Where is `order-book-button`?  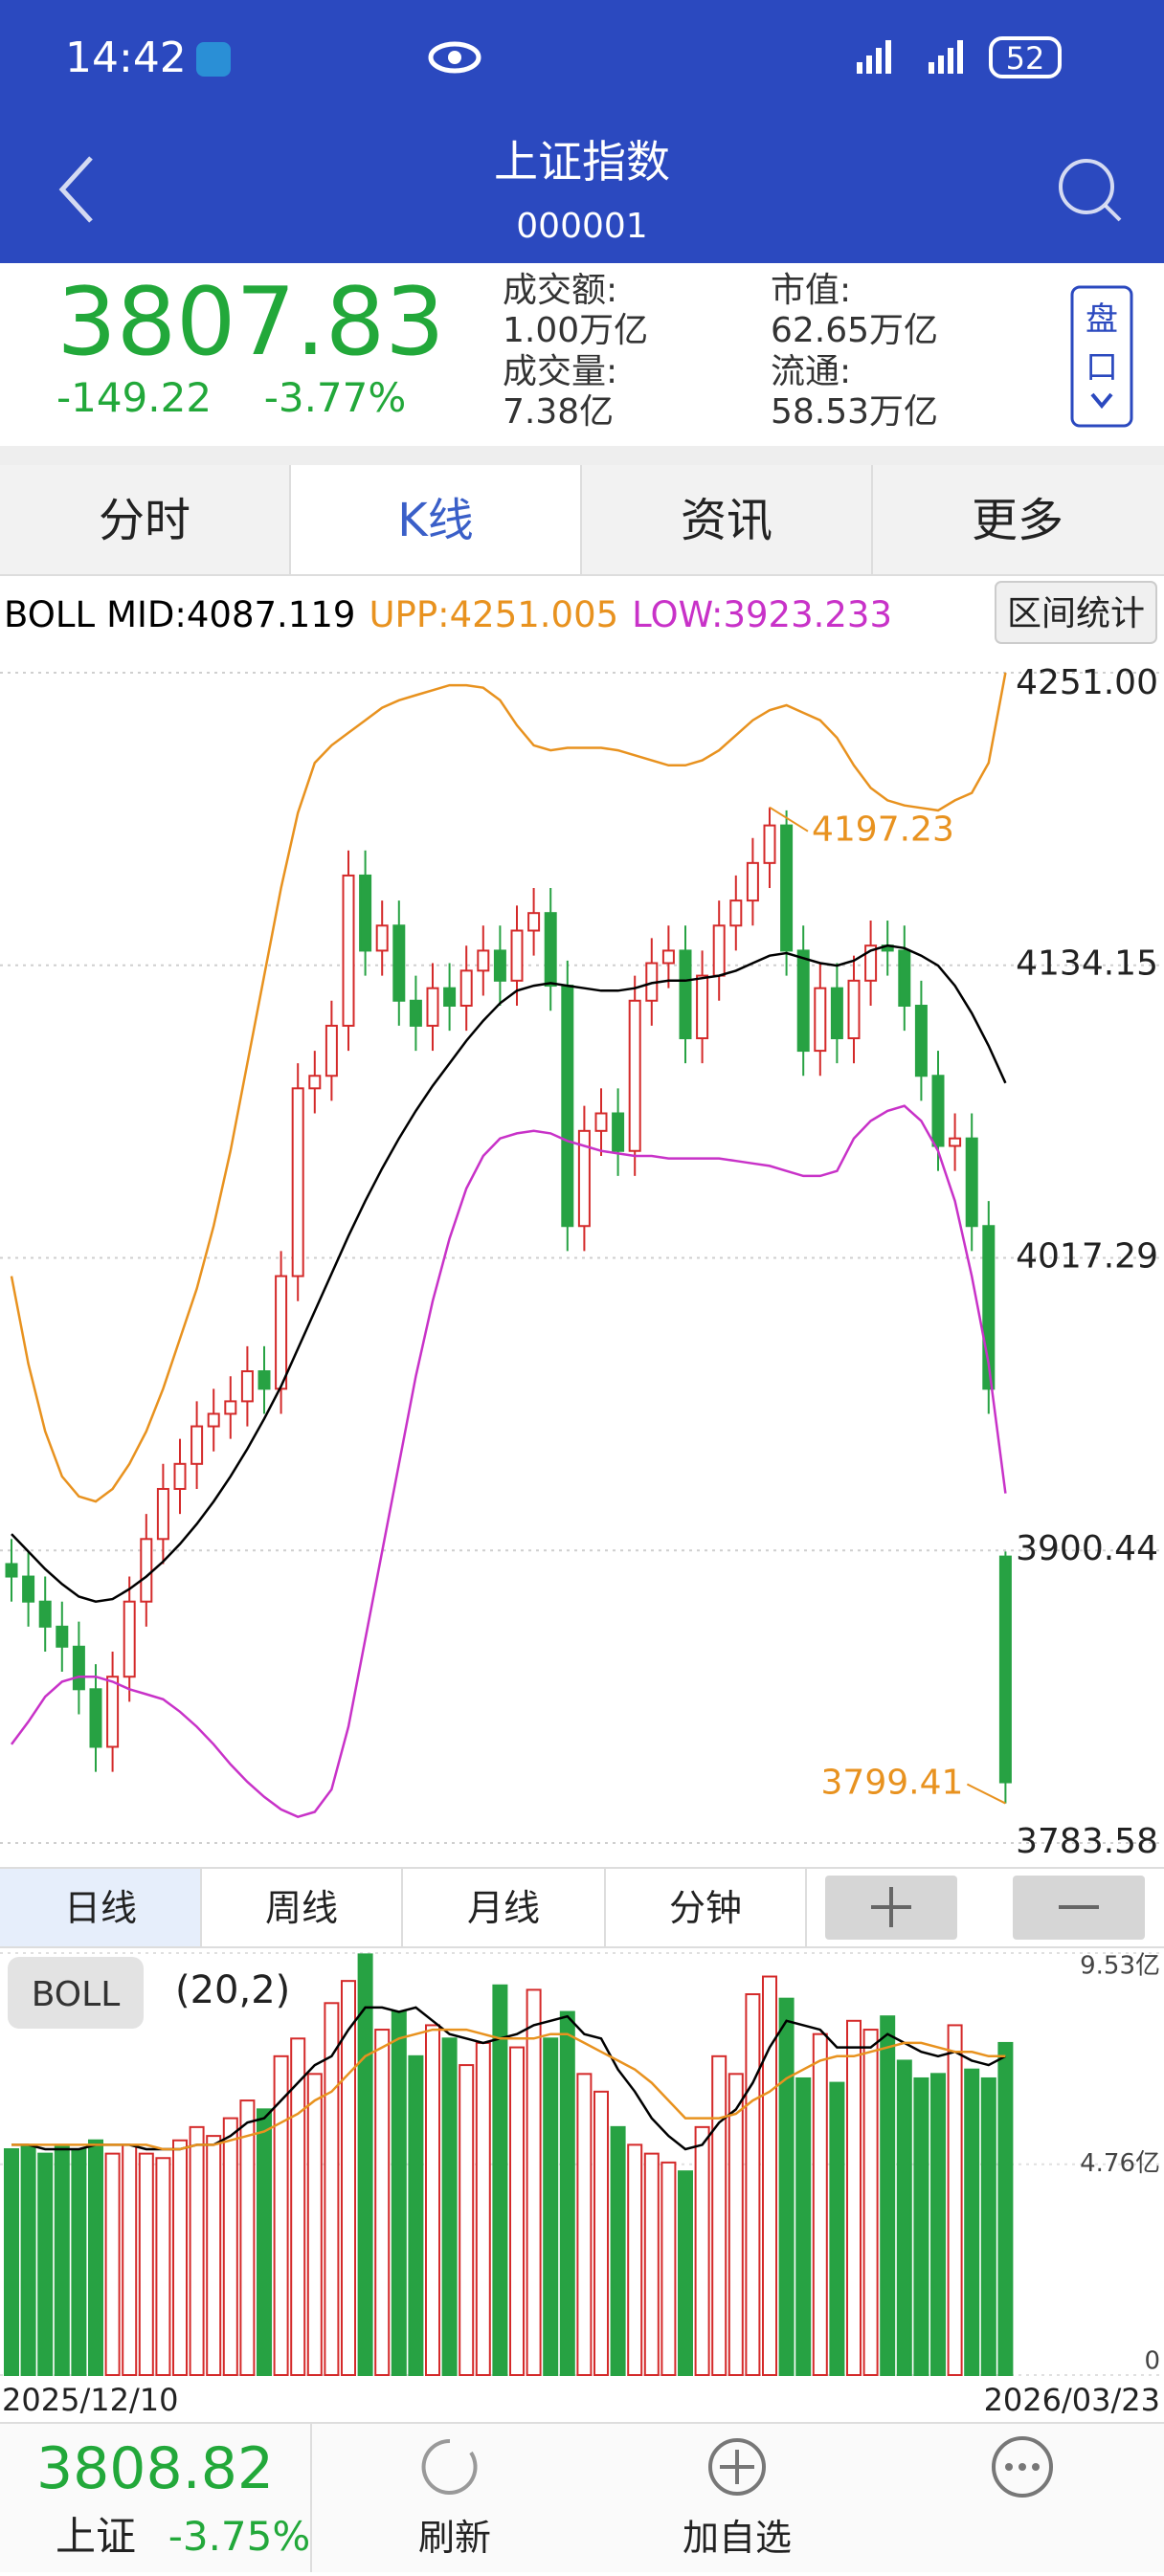
order-book-button is located at coordinates (1101, 356).